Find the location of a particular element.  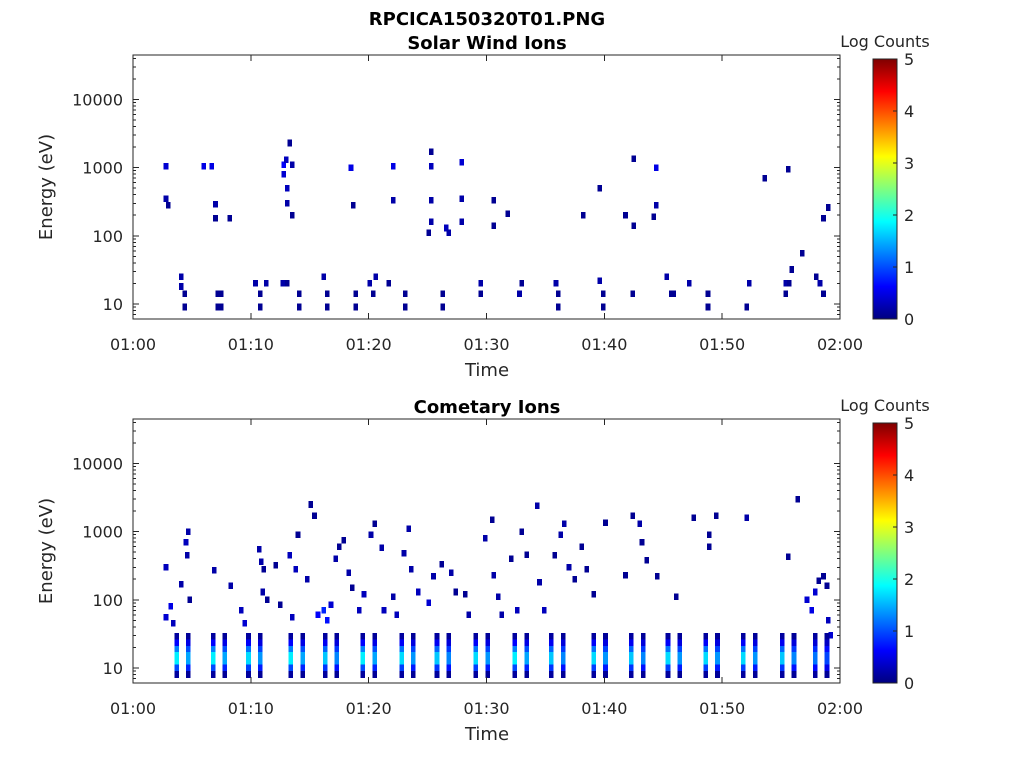

colorbar: 0 1 2 3 4 5 is located at coordinates (893, 553).